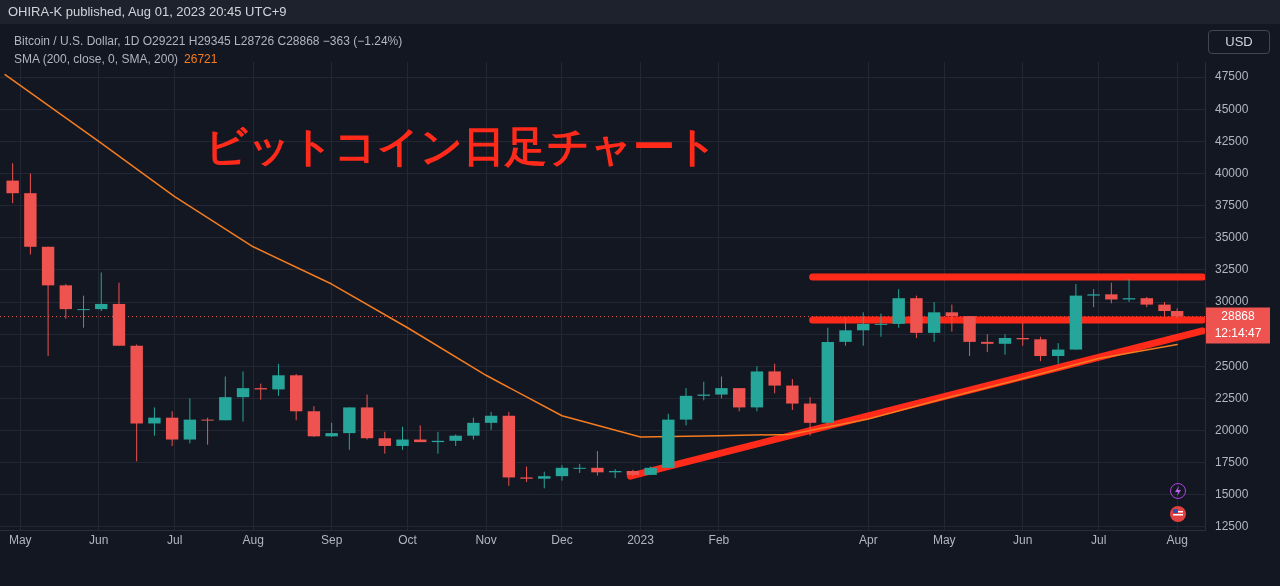  Describe the element at coordinates (331, 539) in the screenshot. I see `x-tick-label: Sep` at that location.